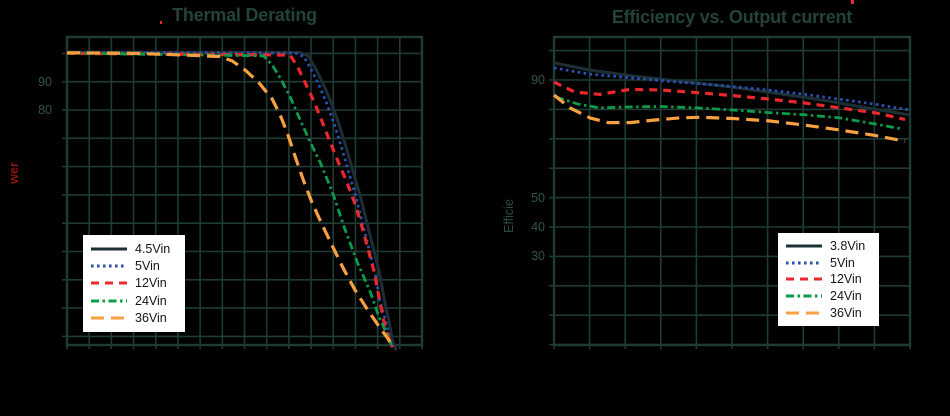 The height and width of the screenshot is (416, 950). I want to click on legend-item-3.8Vin: 3.8Vin, so click(828, 246).